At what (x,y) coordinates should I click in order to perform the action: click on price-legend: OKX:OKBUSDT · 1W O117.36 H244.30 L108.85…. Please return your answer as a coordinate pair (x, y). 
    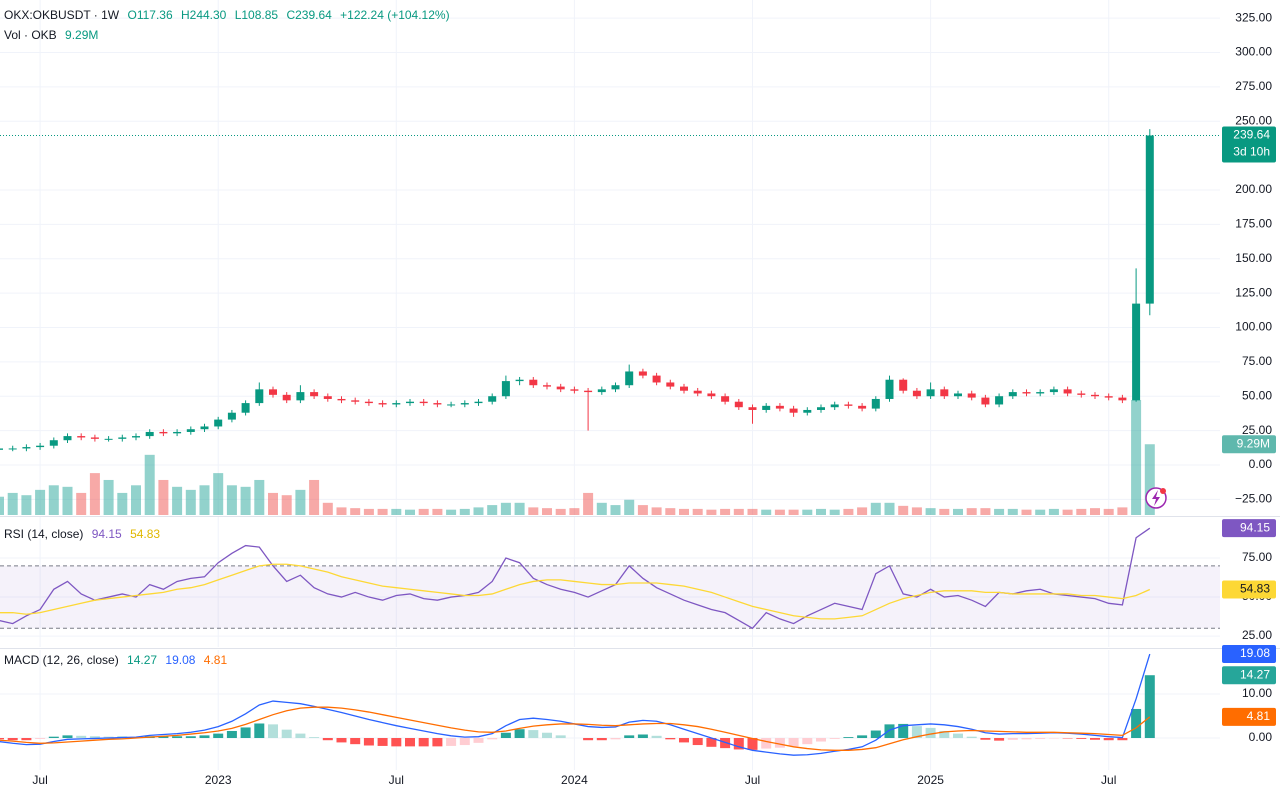
    Looking at the image, I should click on (229, 15).